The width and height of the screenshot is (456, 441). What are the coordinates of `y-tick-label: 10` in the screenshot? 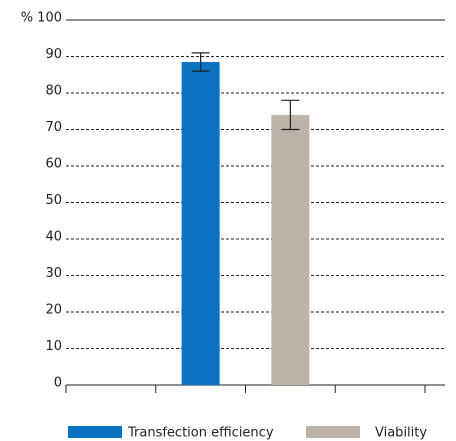 It's located at (53, 346).